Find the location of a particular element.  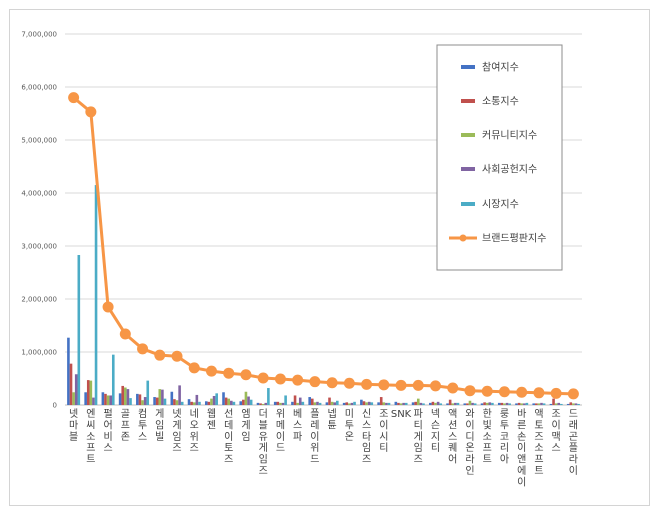

legend-label: 참여지수 is located at coordinates (500, 68).